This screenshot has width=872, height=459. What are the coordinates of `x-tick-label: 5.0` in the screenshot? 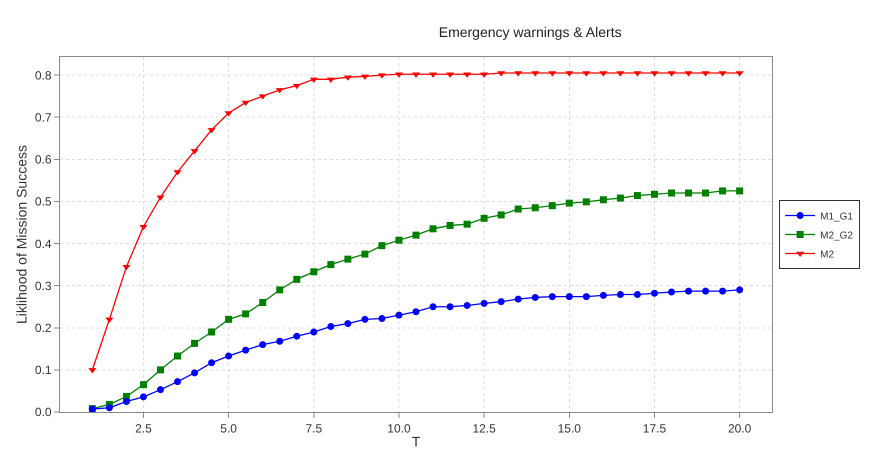 It's located at (229, 428).